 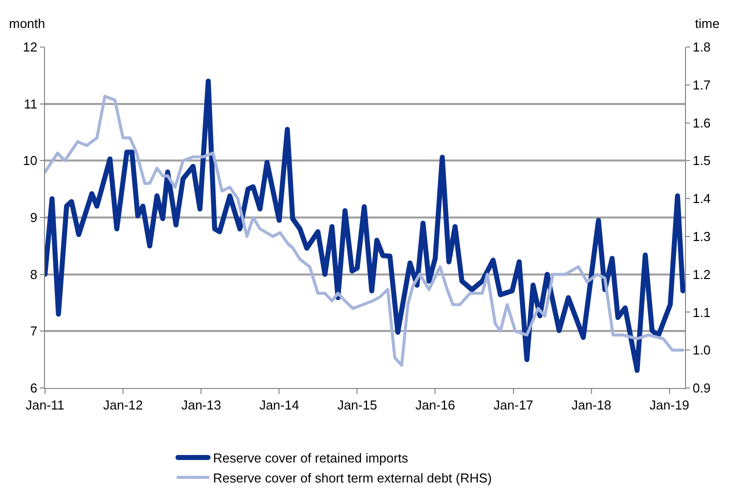 I want to click on legend-label: Reserve cover of retained imports, so click(x=311, y=458).